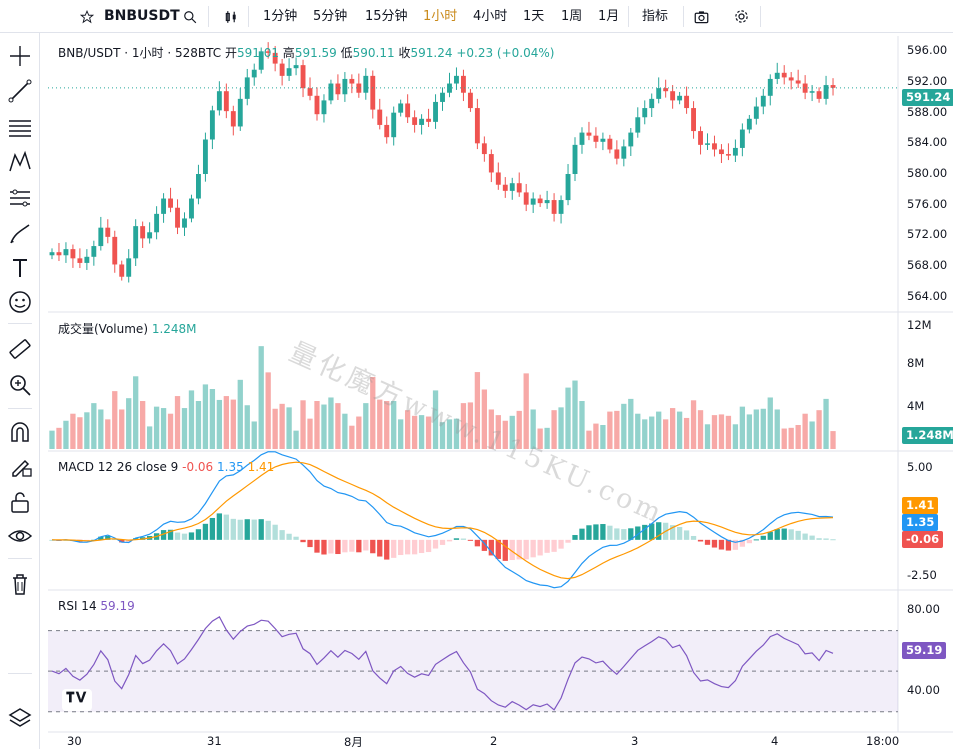 This screenshot has width=953, height=750. I want to click on ruler-icon, so click(20, 349).